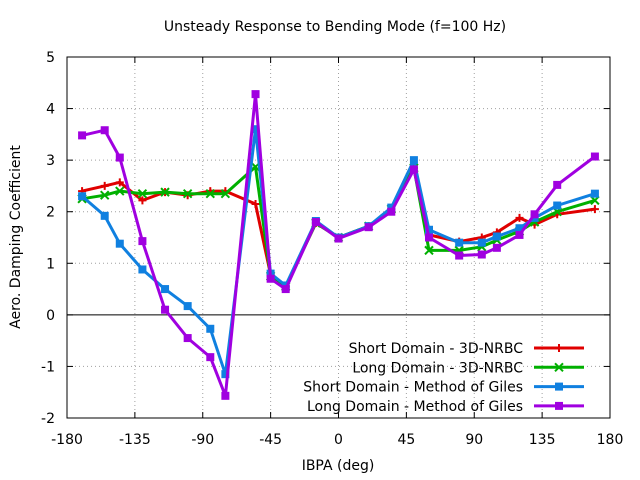  I want to click on x-tick-label: 90, so click(474, 440).